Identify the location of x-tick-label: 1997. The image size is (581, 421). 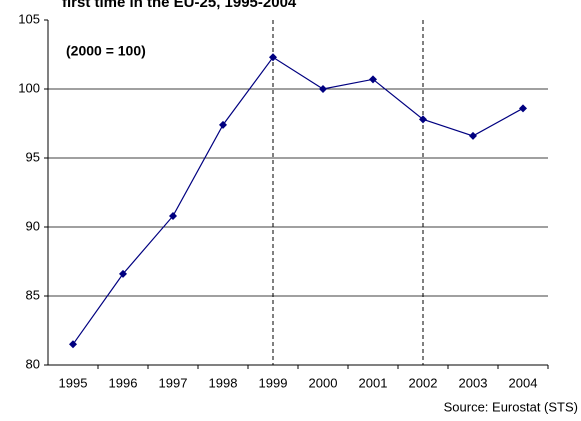
(173, 382).